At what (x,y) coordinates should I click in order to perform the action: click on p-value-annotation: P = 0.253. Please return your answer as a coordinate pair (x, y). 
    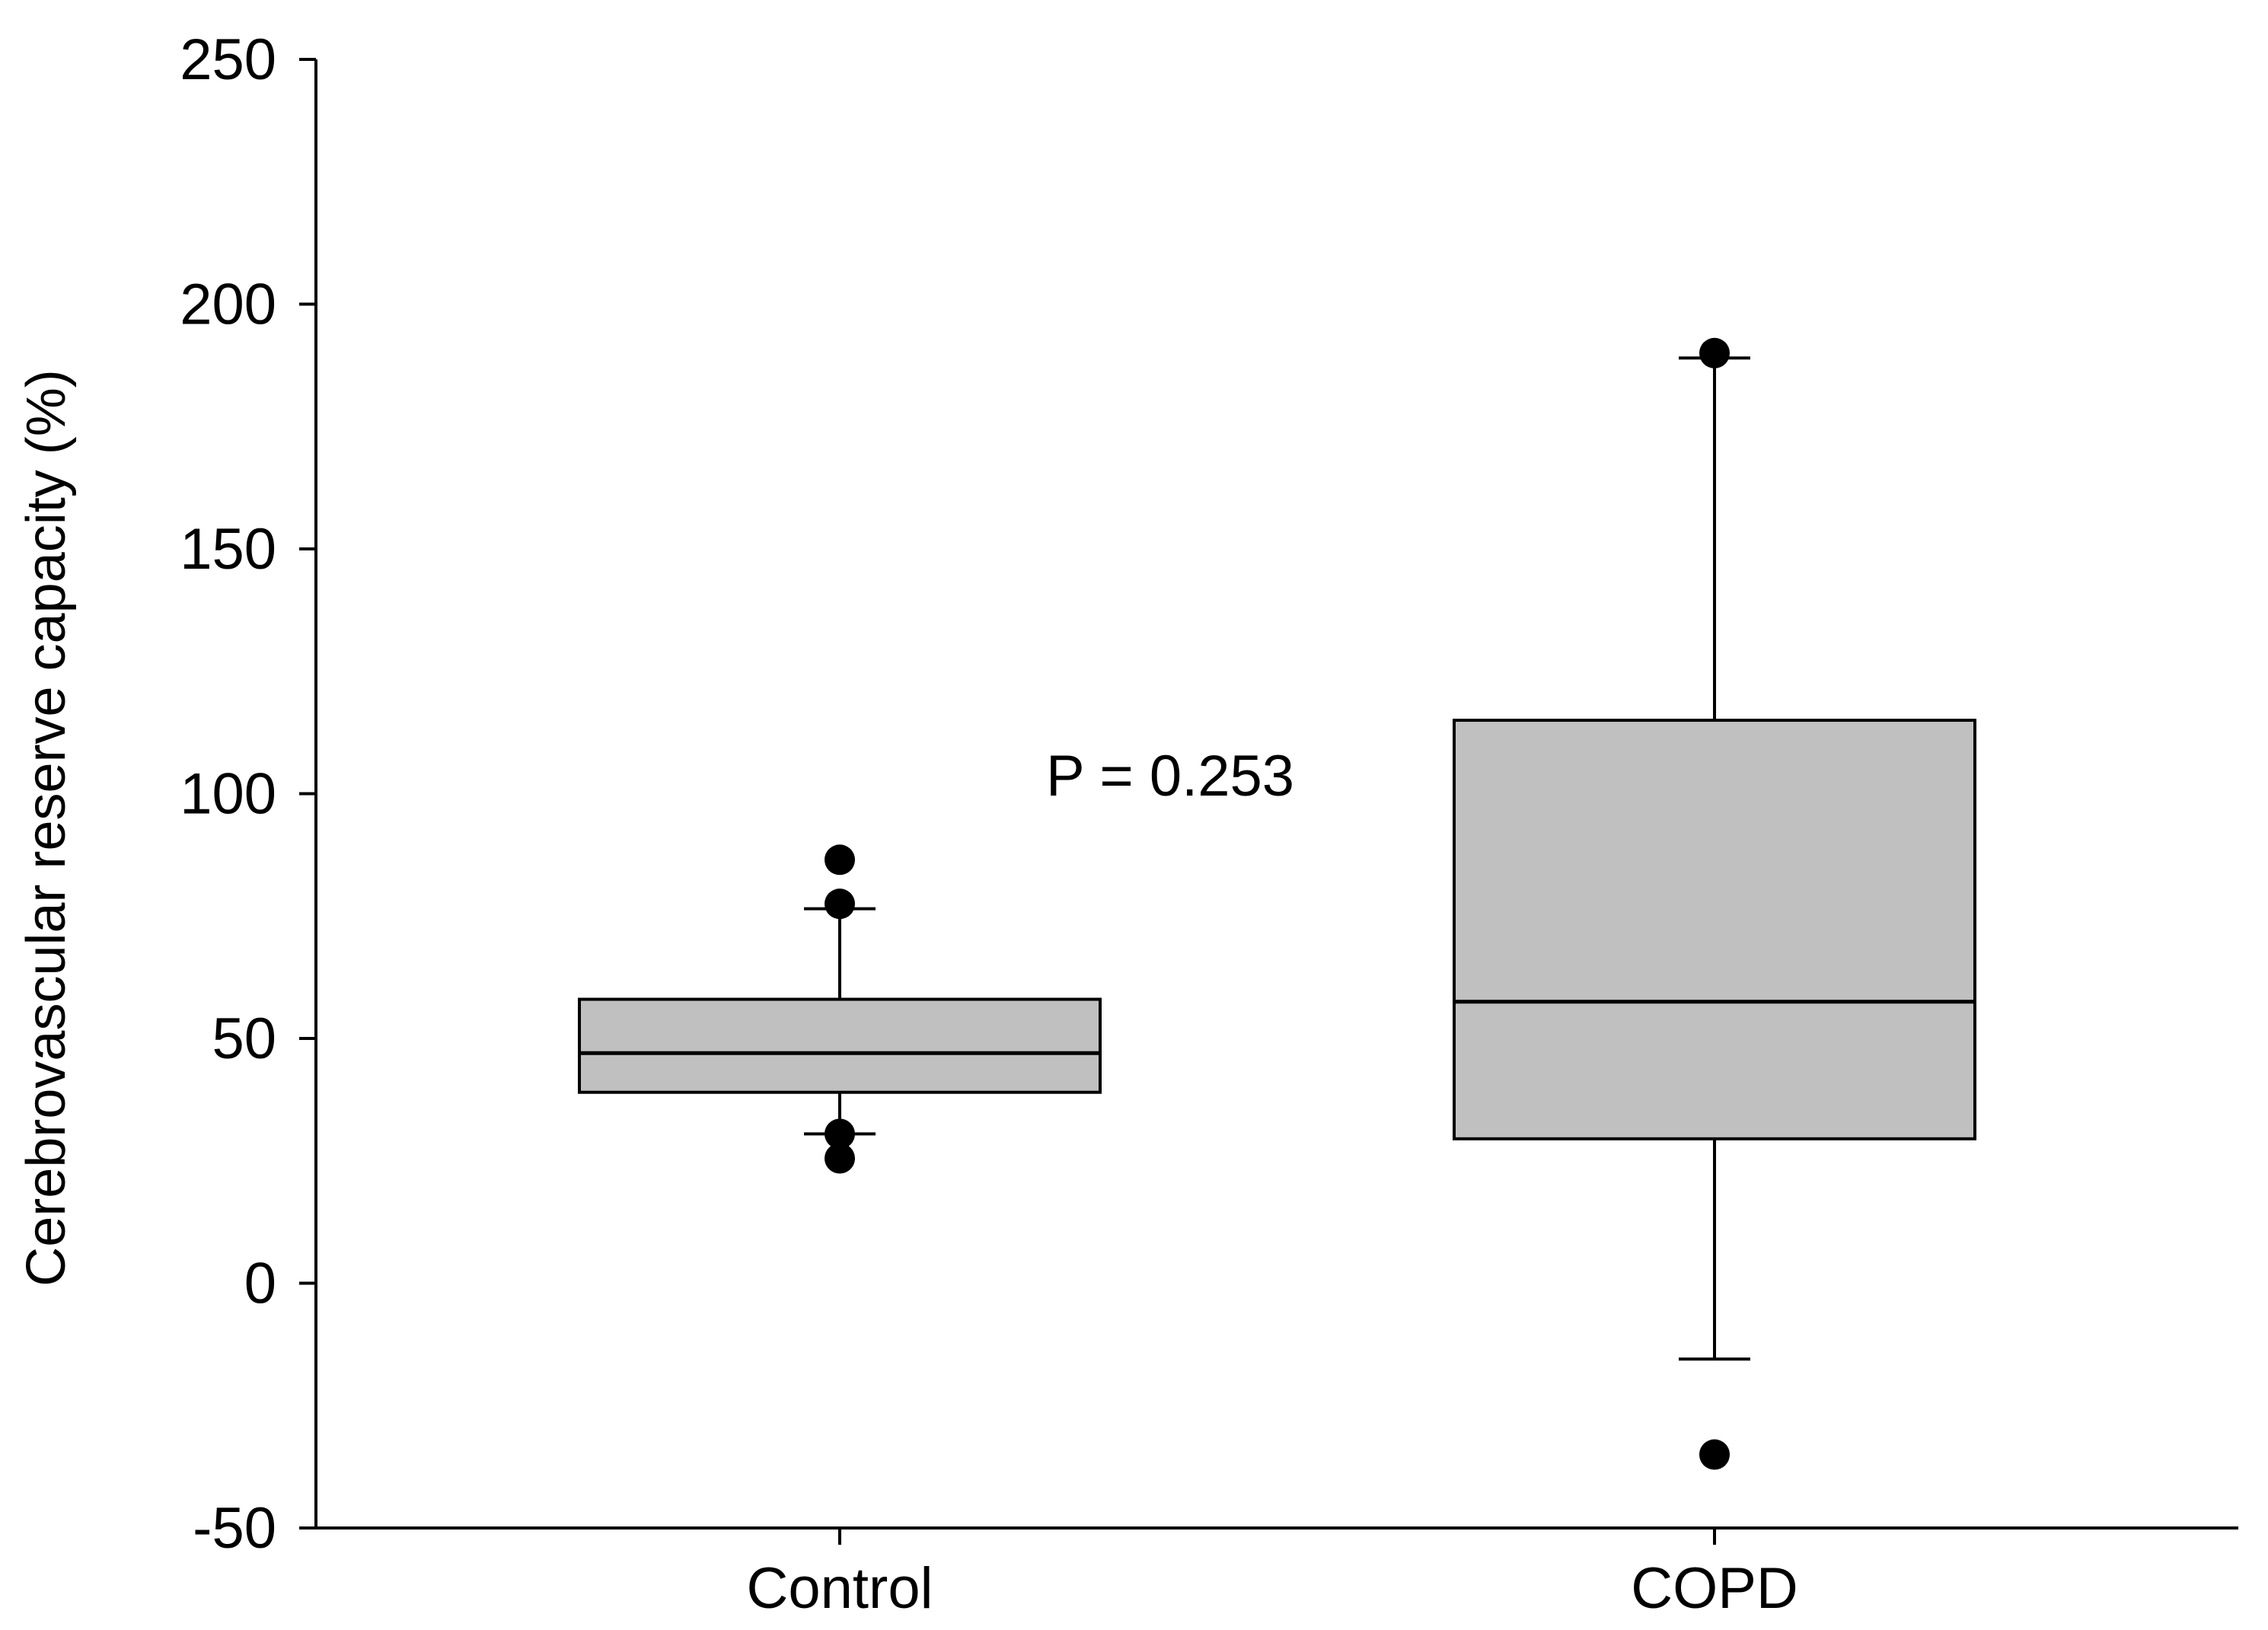
    Looking at the image, I should click on (1170, 776).